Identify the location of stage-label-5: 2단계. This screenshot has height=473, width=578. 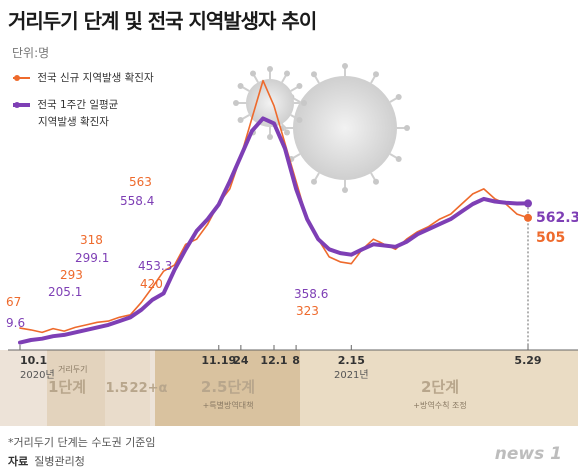
(440, 387).